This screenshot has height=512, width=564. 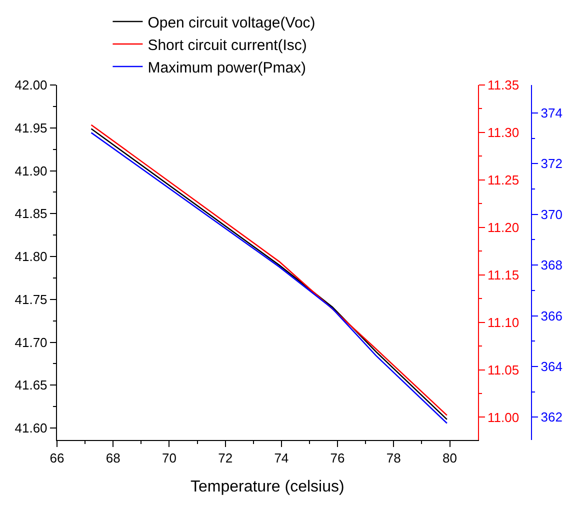 I want to click on y3-tick-label: 368, so click(x=551, y=265).